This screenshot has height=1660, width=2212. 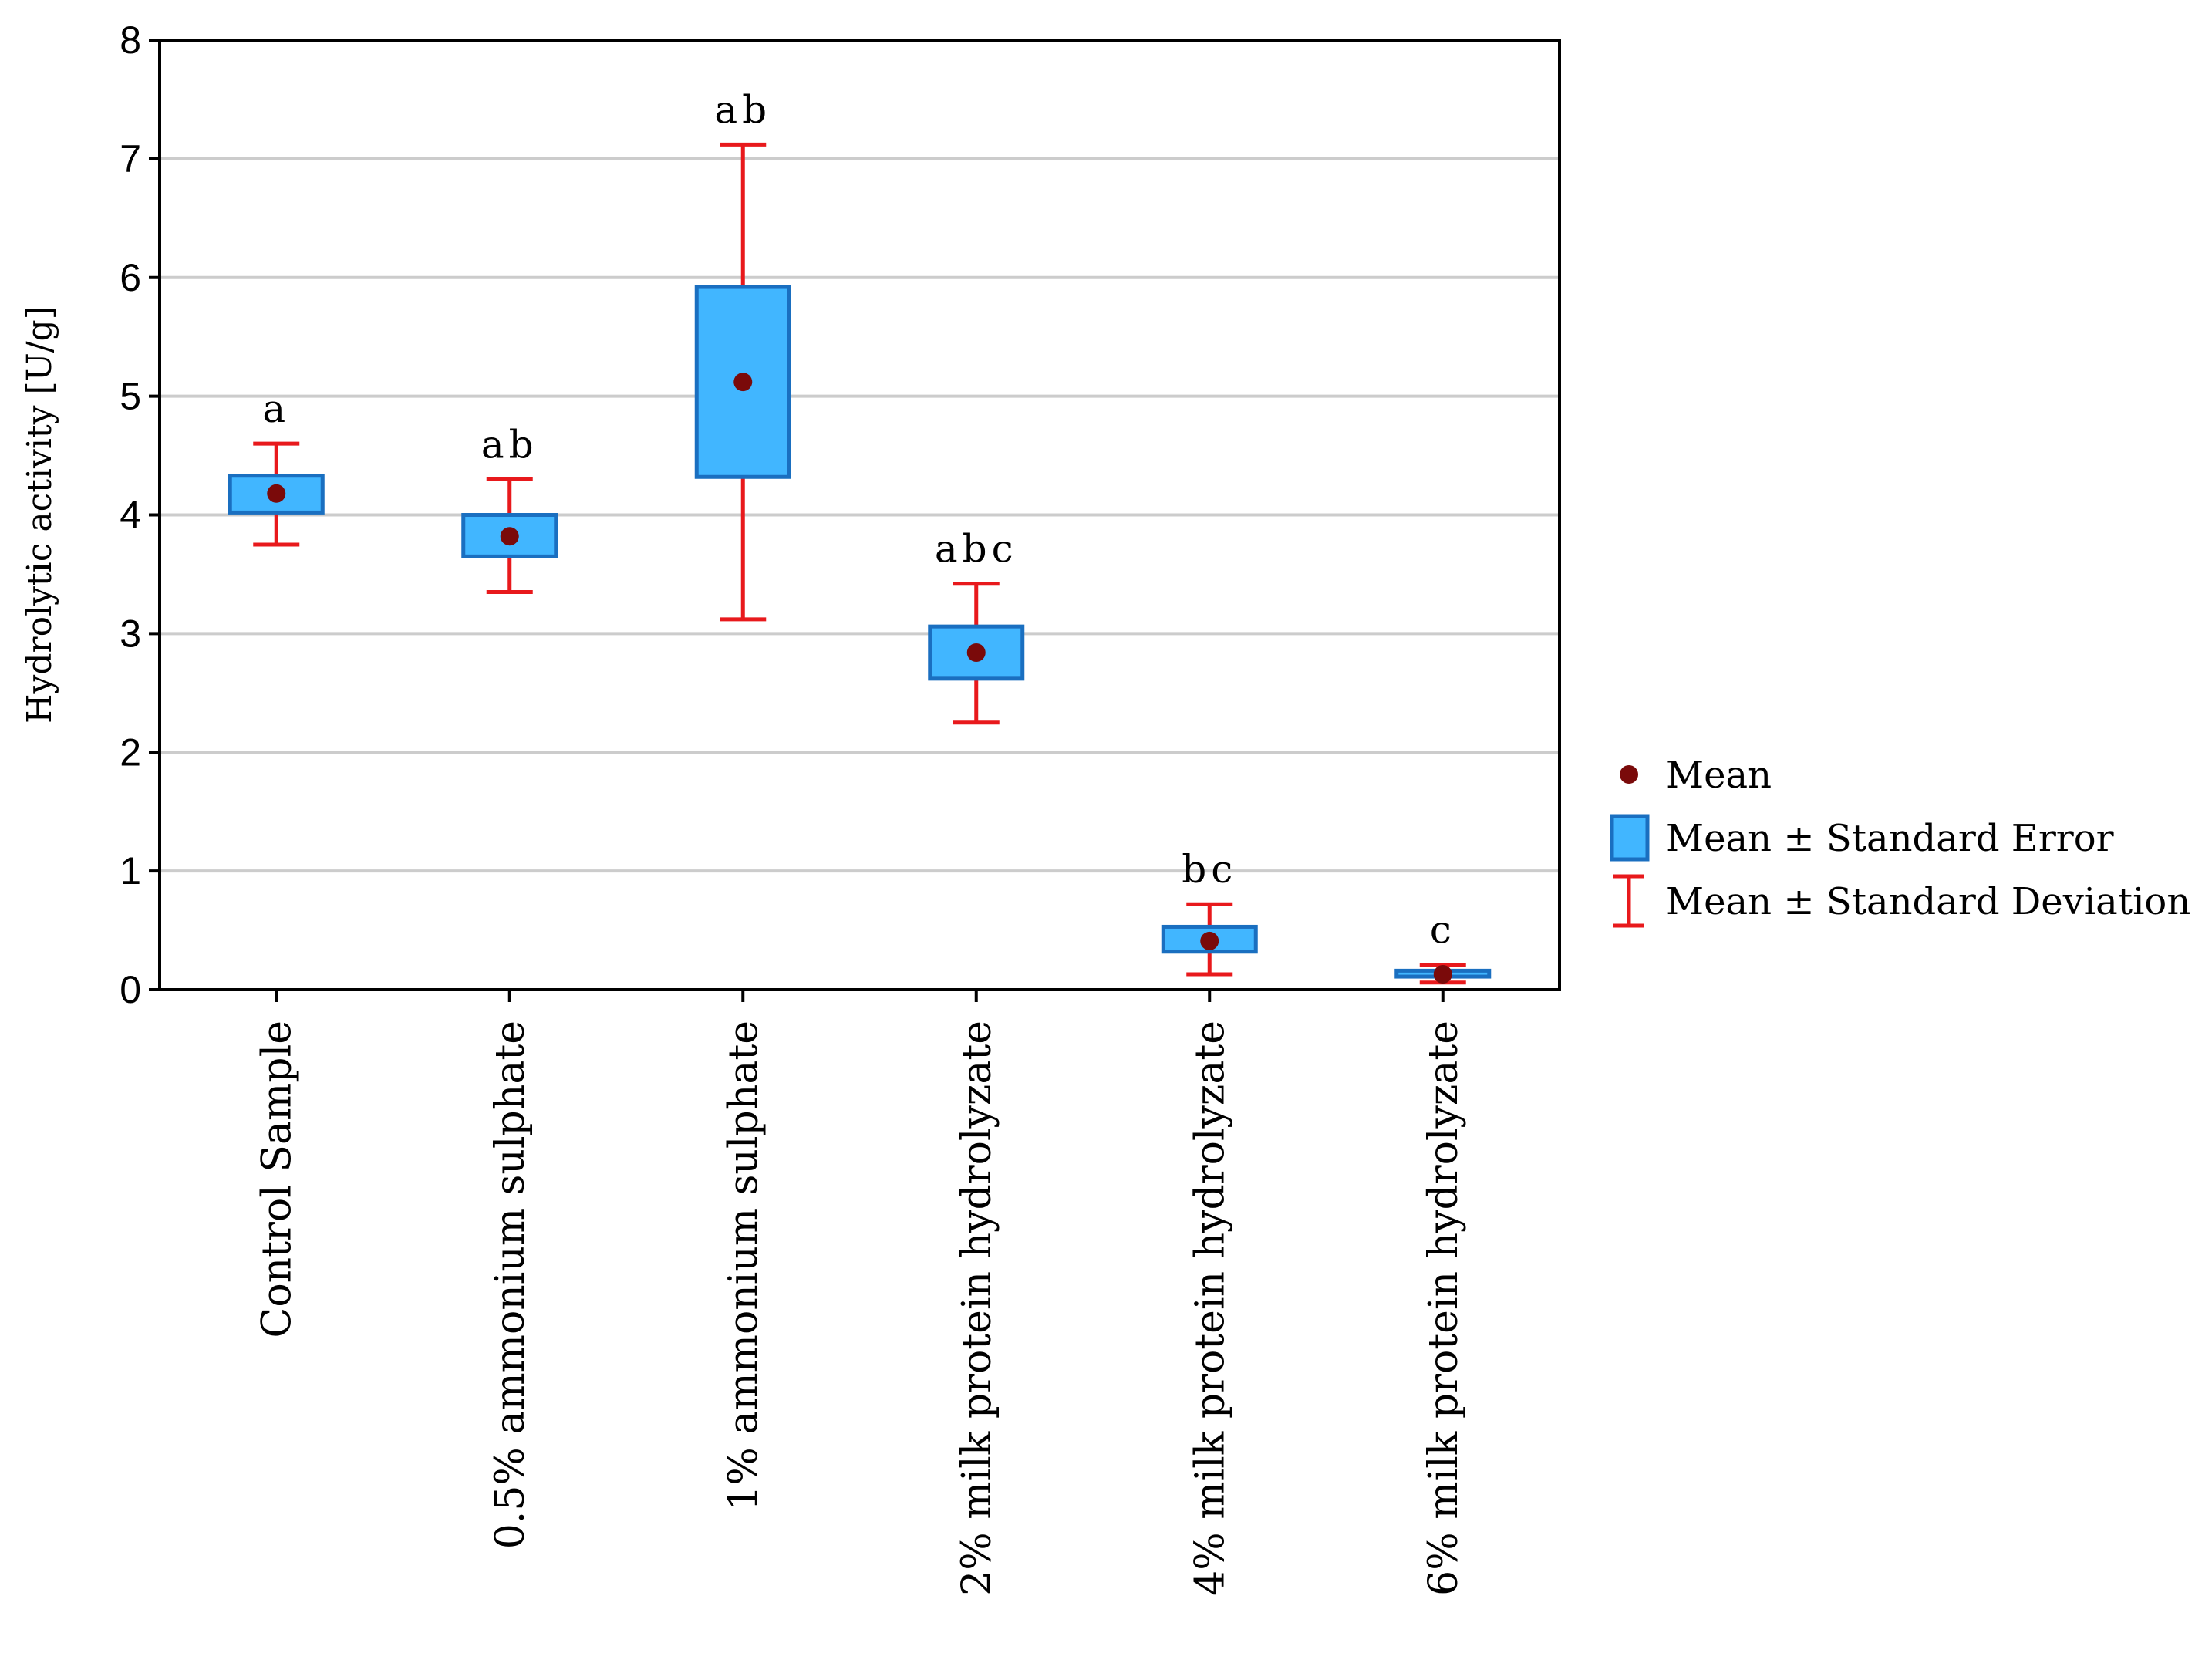 What do you see at coordinates (130, 397) in the screenshot?
I see `y-tick-label: 5` at bounding box center [130, 397].